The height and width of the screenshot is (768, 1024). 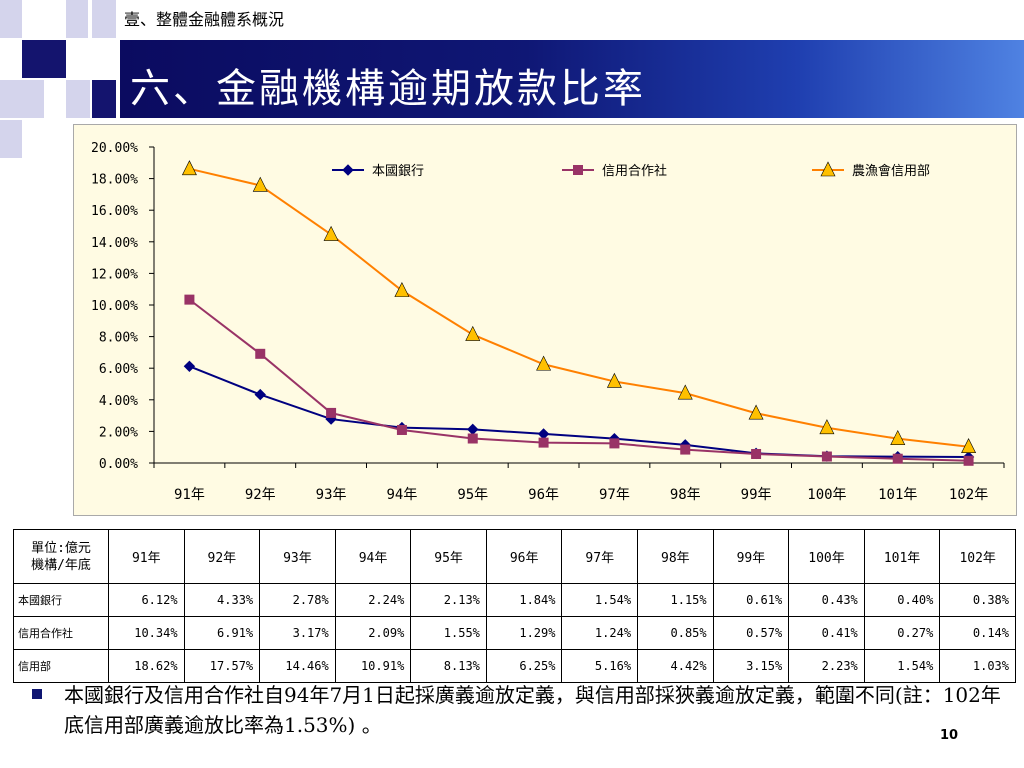 What do you see at coordinates (388, 89) in the screenshot?
I see `page-title: 六、金融機構逾期放款比率` at bounding box center [388, 89].